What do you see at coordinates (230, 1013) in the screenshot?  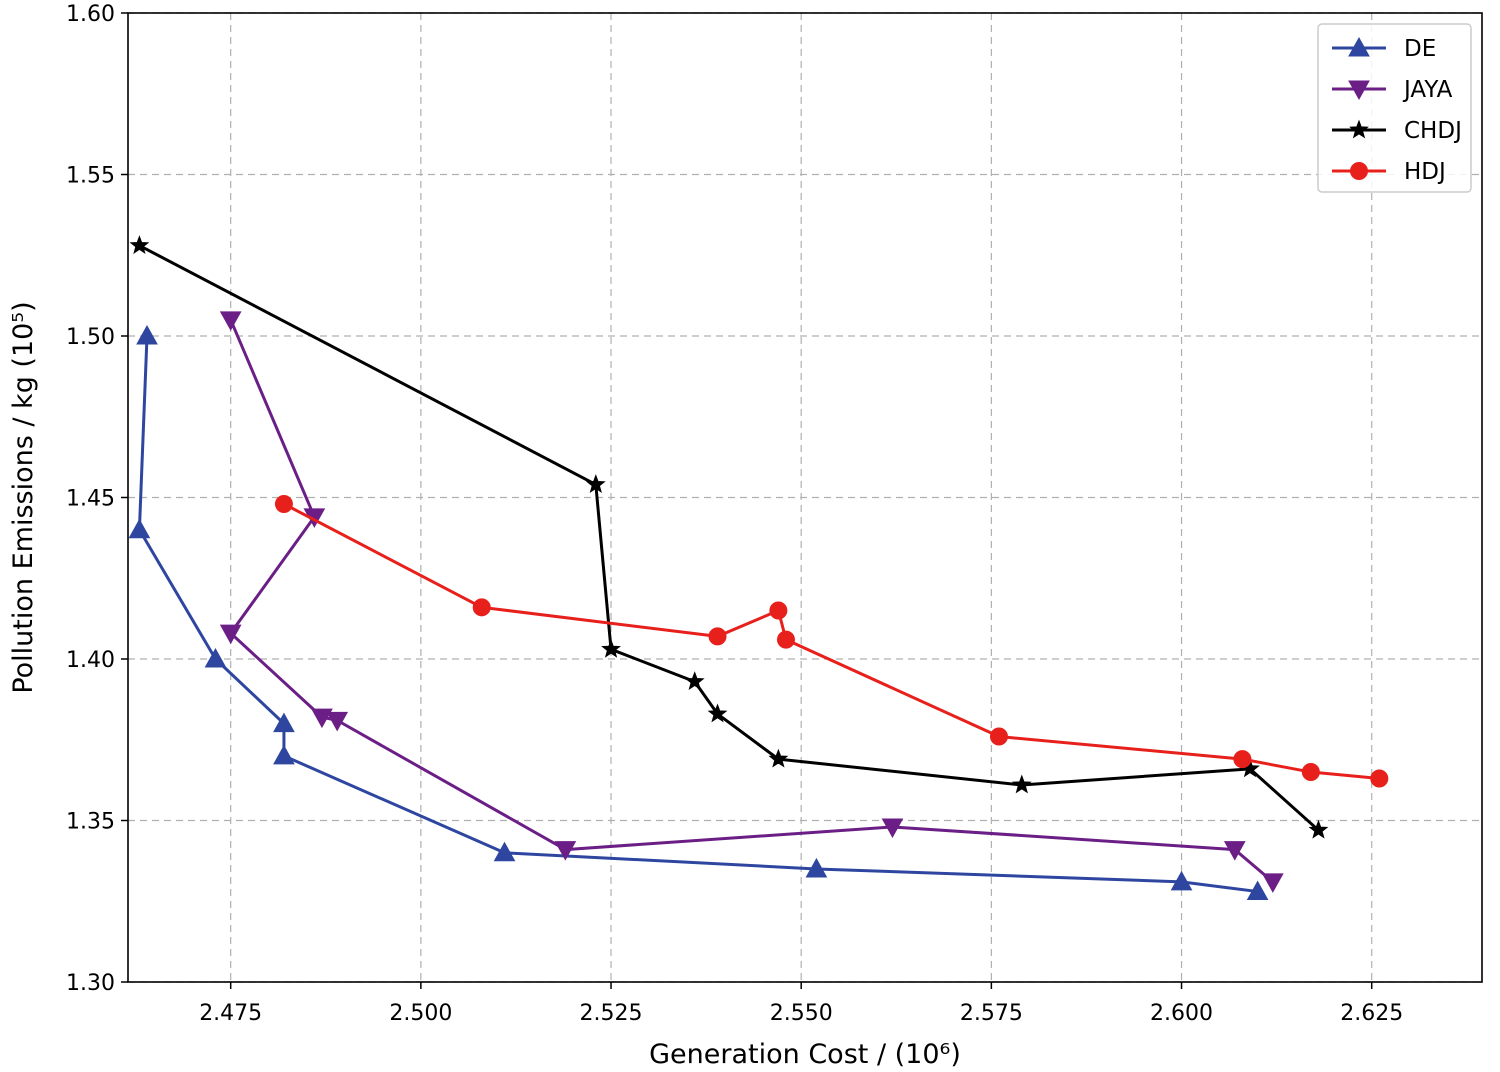 I see `x-tick-label: 2.475` at bounding box center [230, 1013].